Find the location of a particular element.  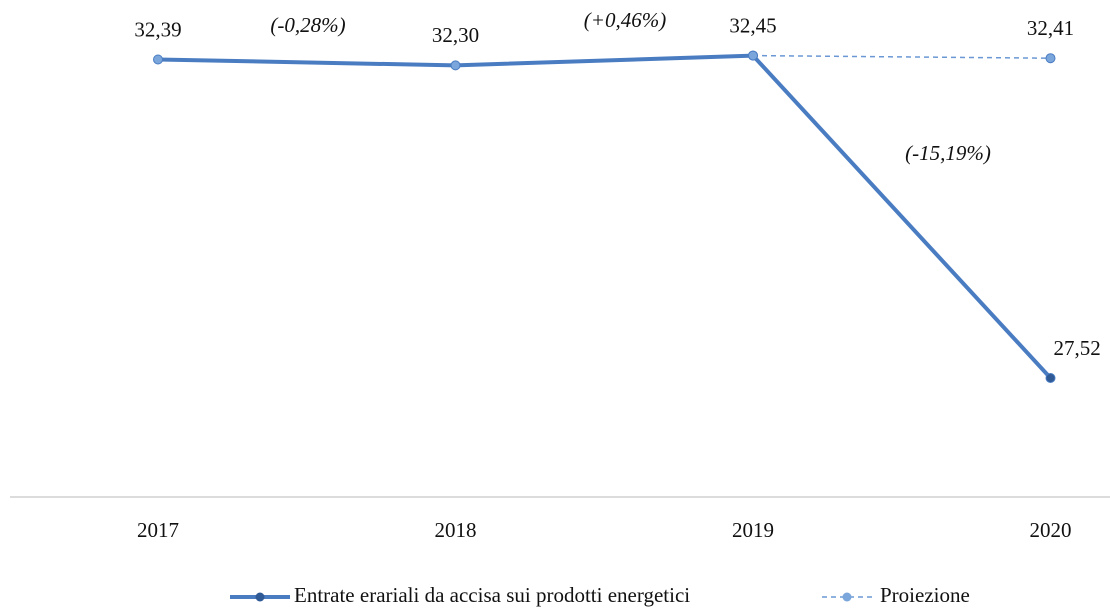

data-label: 32,30 is located at coordinates (455, 35).